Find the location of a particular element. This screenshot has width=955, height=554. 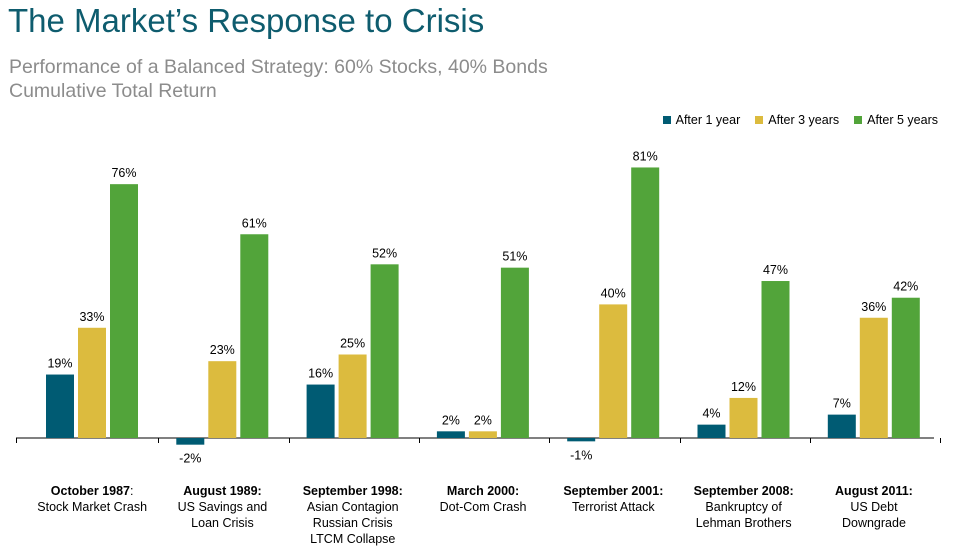

data-label: -1% is located at coordinates (581, 455).